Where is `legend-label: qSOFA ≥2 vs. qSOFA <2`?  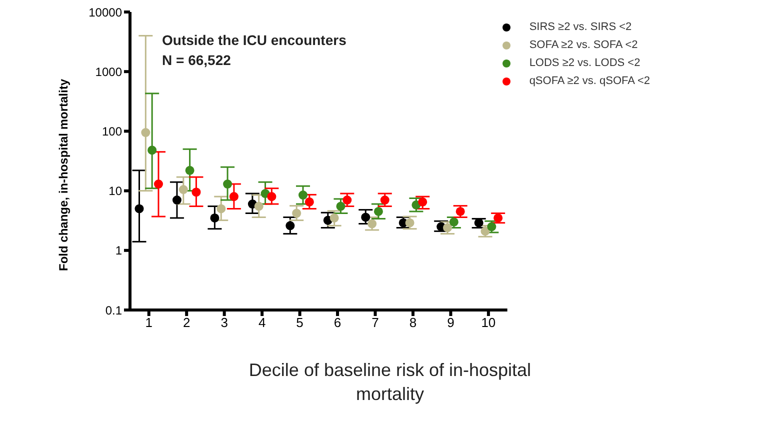 legend-label: qSOFA ≥2 vs. qSOFA <2 is located at coordinates (589, 81).